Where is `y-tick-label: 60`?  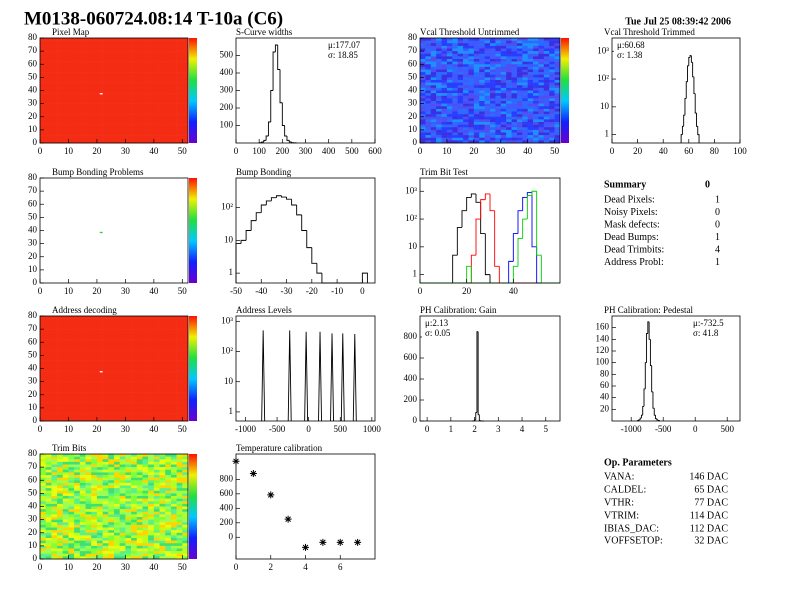 y-tick-label: 60 is located at coordinates (33, 63).